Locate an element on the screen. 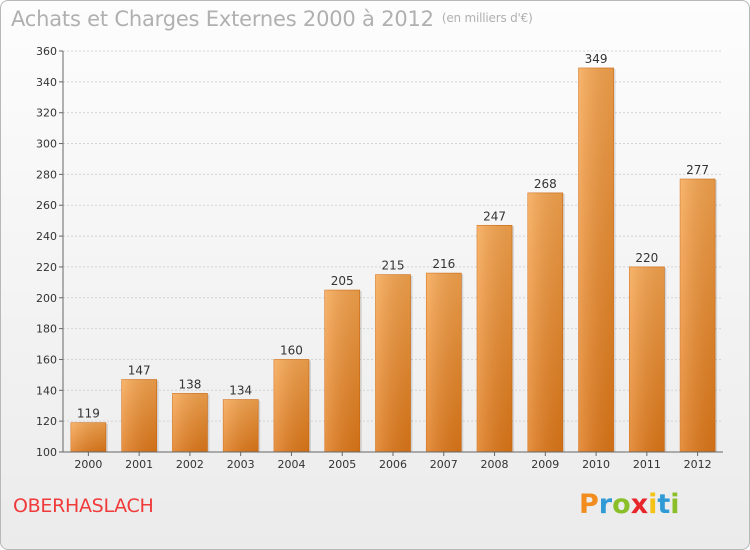 The height and width of the screenshot is (550, 750). x-tick-label: 2006 is located at coordinates (393, 464).